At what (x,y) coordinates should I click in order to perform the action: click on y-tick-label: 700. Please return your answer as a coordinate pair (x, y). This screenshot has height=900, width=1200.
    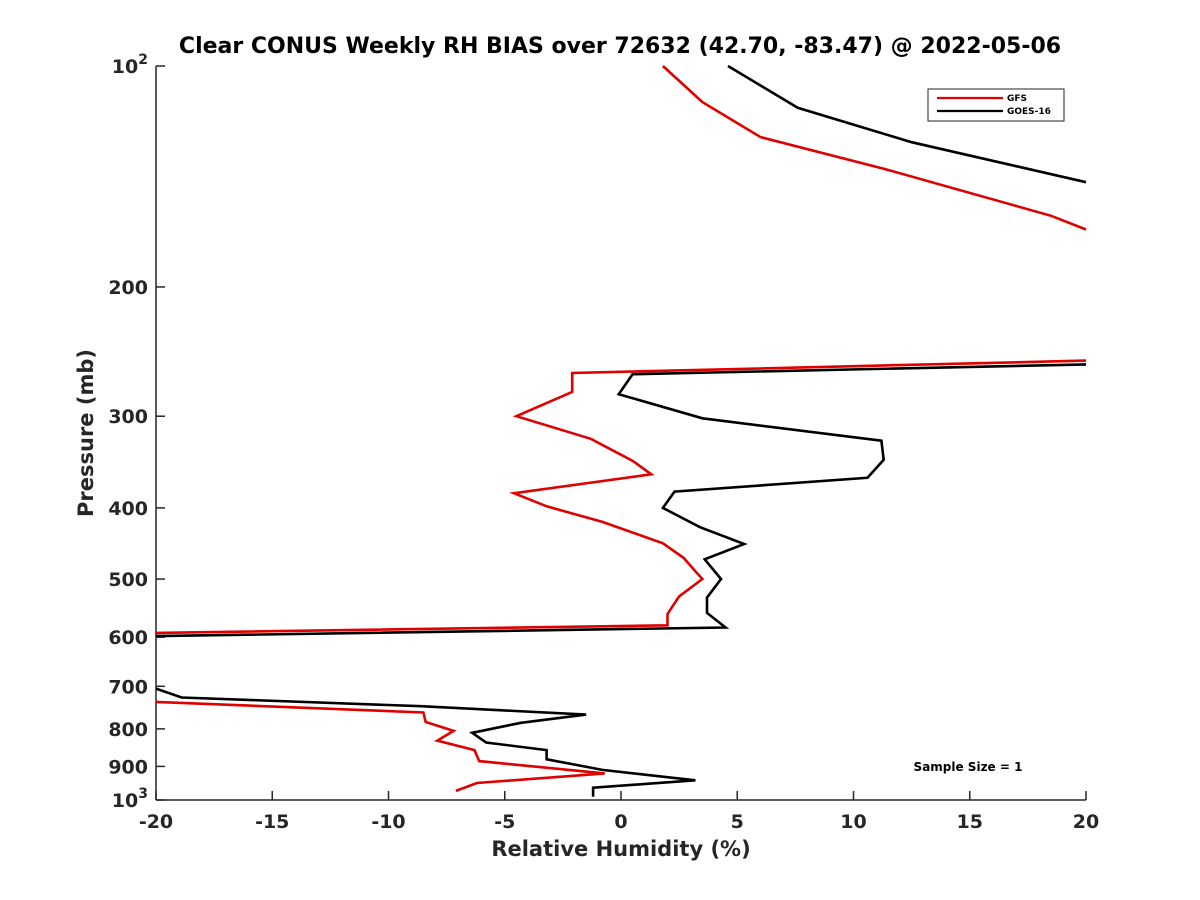
    Looking at the image, I should click on (128, 687).